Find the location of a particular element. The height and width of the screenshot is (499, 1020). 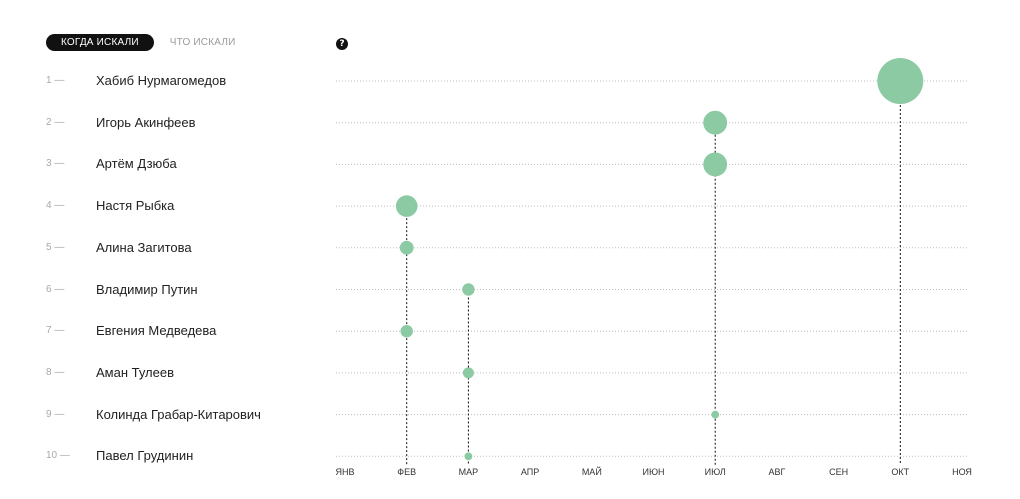

month-label: ИЮН is located at coordinates (653, 472).